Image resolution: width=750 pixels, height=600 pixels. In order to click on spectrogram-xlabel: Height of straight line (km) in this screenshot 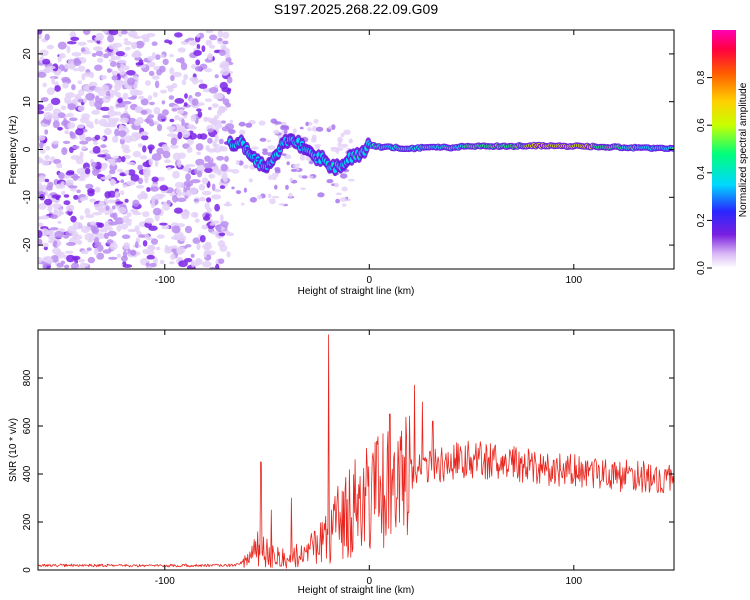, I will do `click(356, 291)`.